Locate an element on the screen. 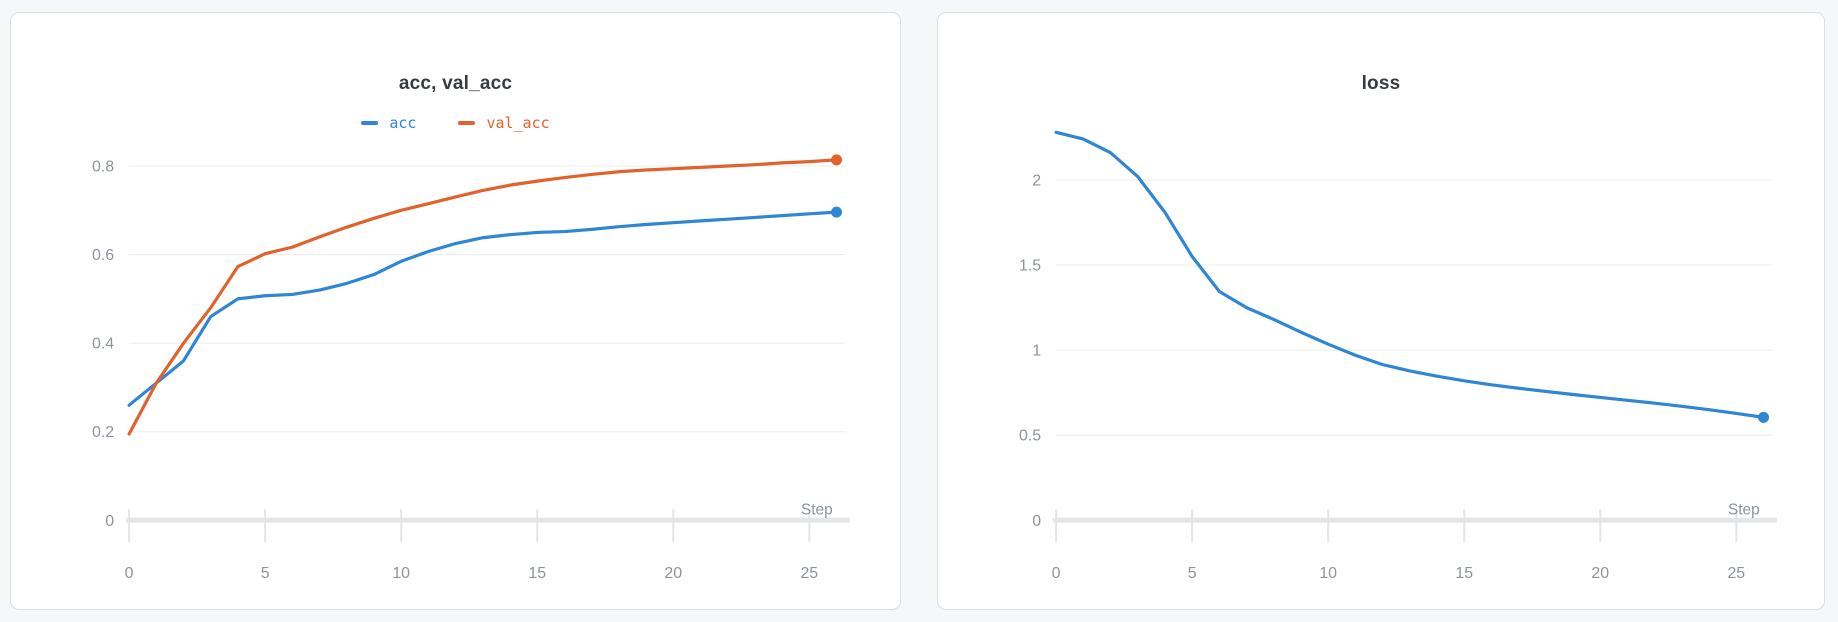  chart-legend: acc val_acc is located at coordinates (455, 123).